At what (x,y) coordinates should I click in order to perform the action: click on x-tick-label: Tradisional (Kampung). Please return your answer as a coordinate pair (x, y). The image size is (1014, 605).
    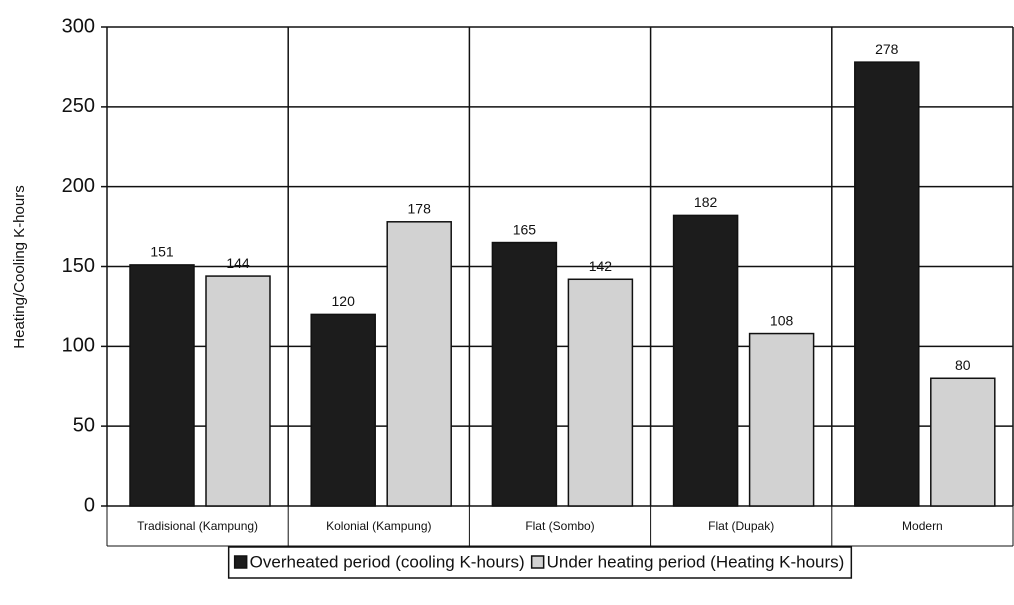
    Looking at the image, I should click on (197, 526).